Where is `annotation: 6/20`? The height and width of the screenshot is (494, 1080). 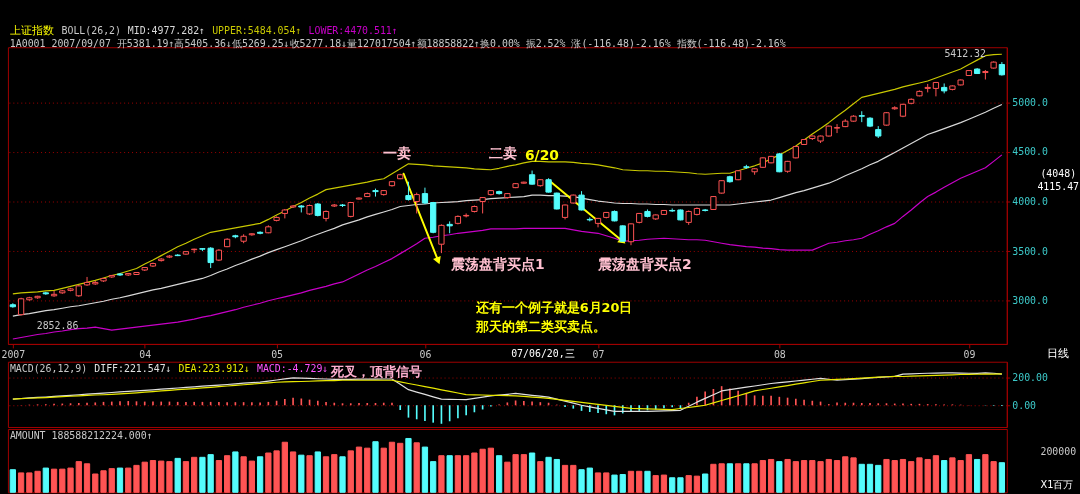 annotation: 6/20 is located at coordinates (541, 154).